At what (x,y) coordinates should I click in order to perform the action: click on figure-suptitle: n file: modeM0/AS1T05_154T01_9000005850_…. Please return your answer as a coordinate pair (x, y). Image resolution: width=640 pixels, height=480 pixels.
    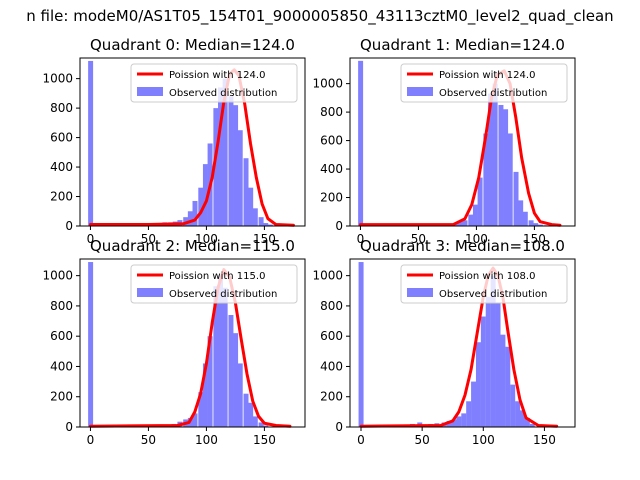
    Looking at the image, I should click on (320, 16).